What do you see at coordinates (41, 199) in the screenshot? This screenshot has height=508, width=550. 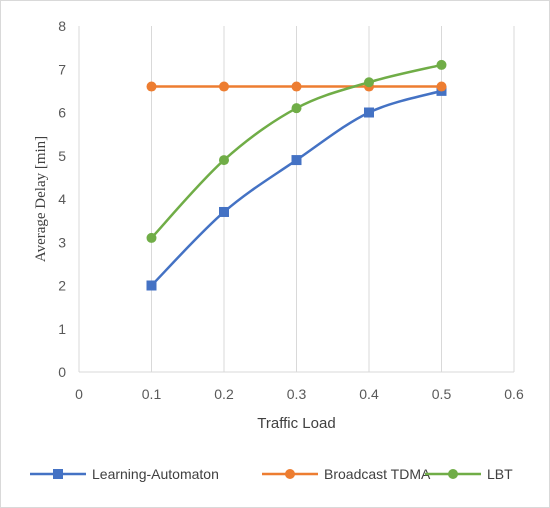 I see `y-axis-title: Average Delay [min]` at bounding box center [41, 199].